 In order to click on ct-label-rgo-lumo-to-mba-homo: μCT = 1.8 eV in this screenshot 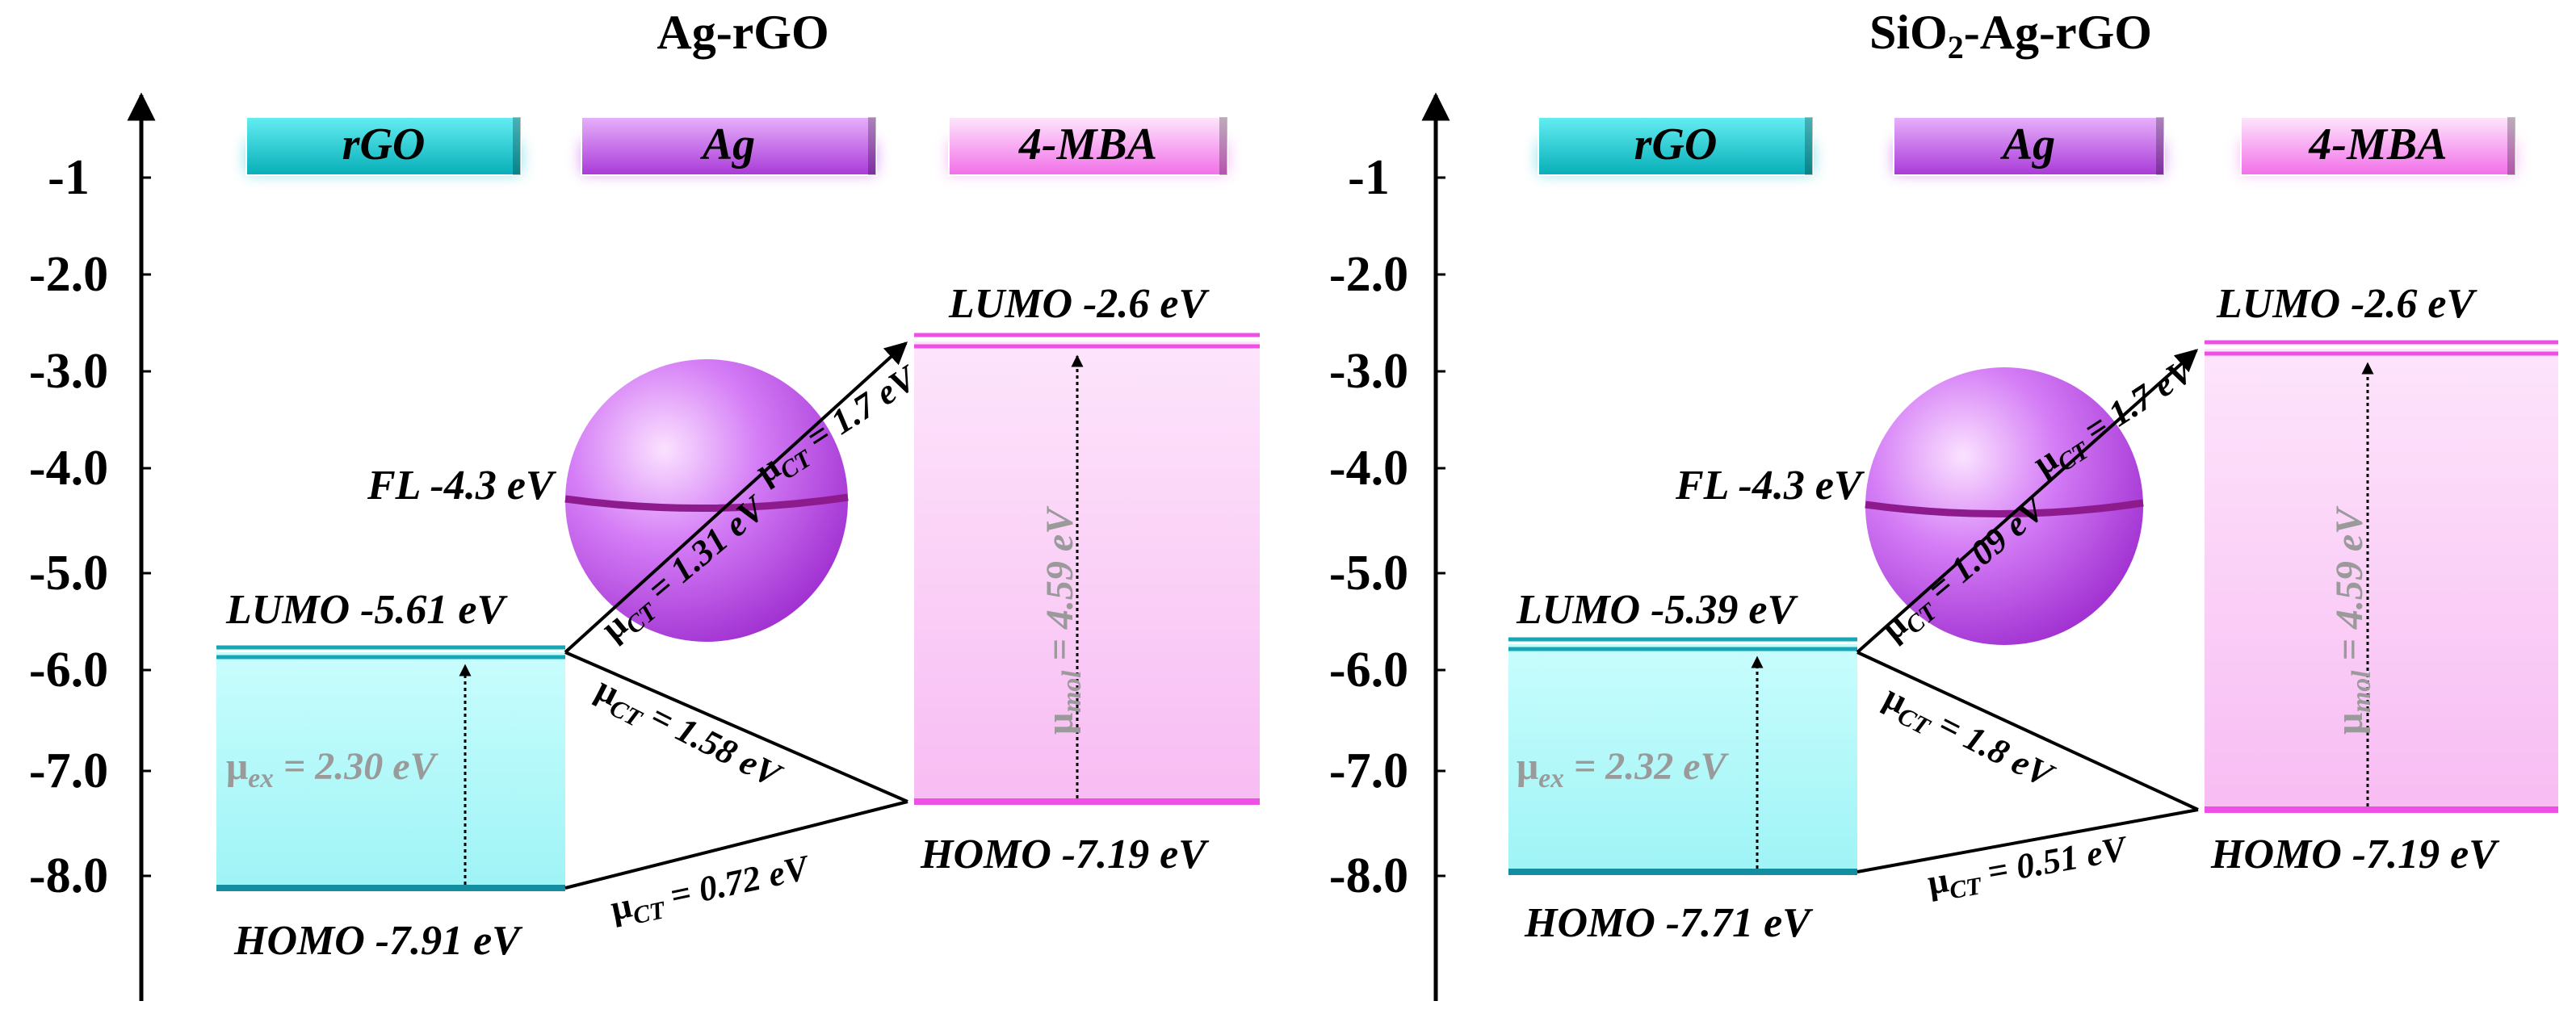, I will do `click(1968, 739)`.